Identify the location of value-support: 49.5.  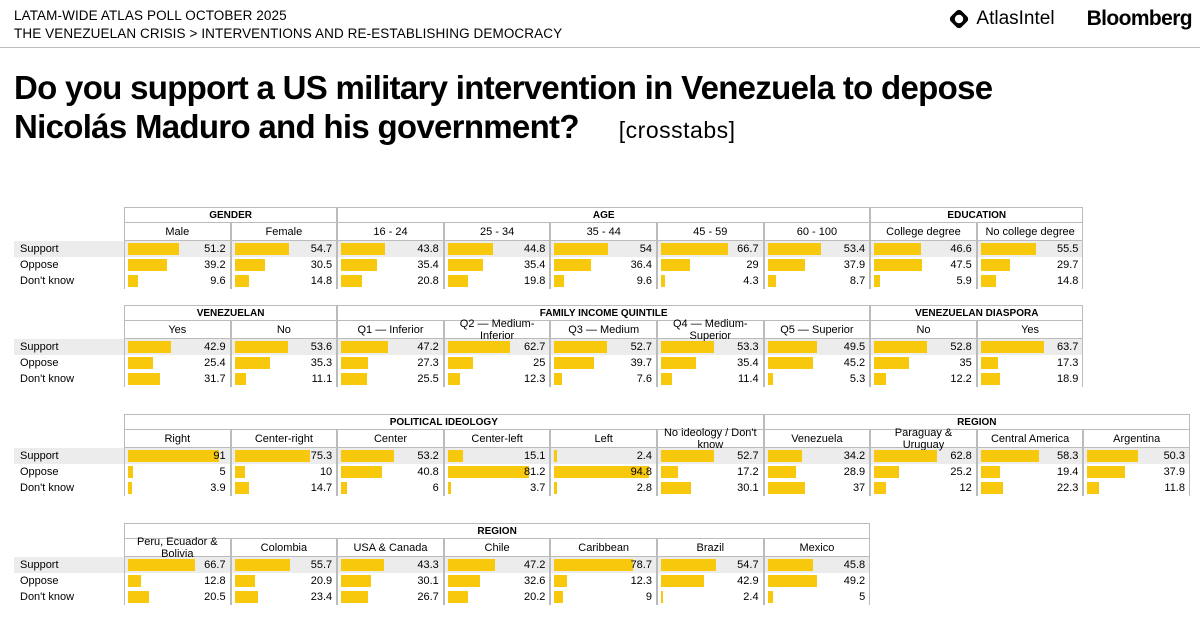
(854, 347).